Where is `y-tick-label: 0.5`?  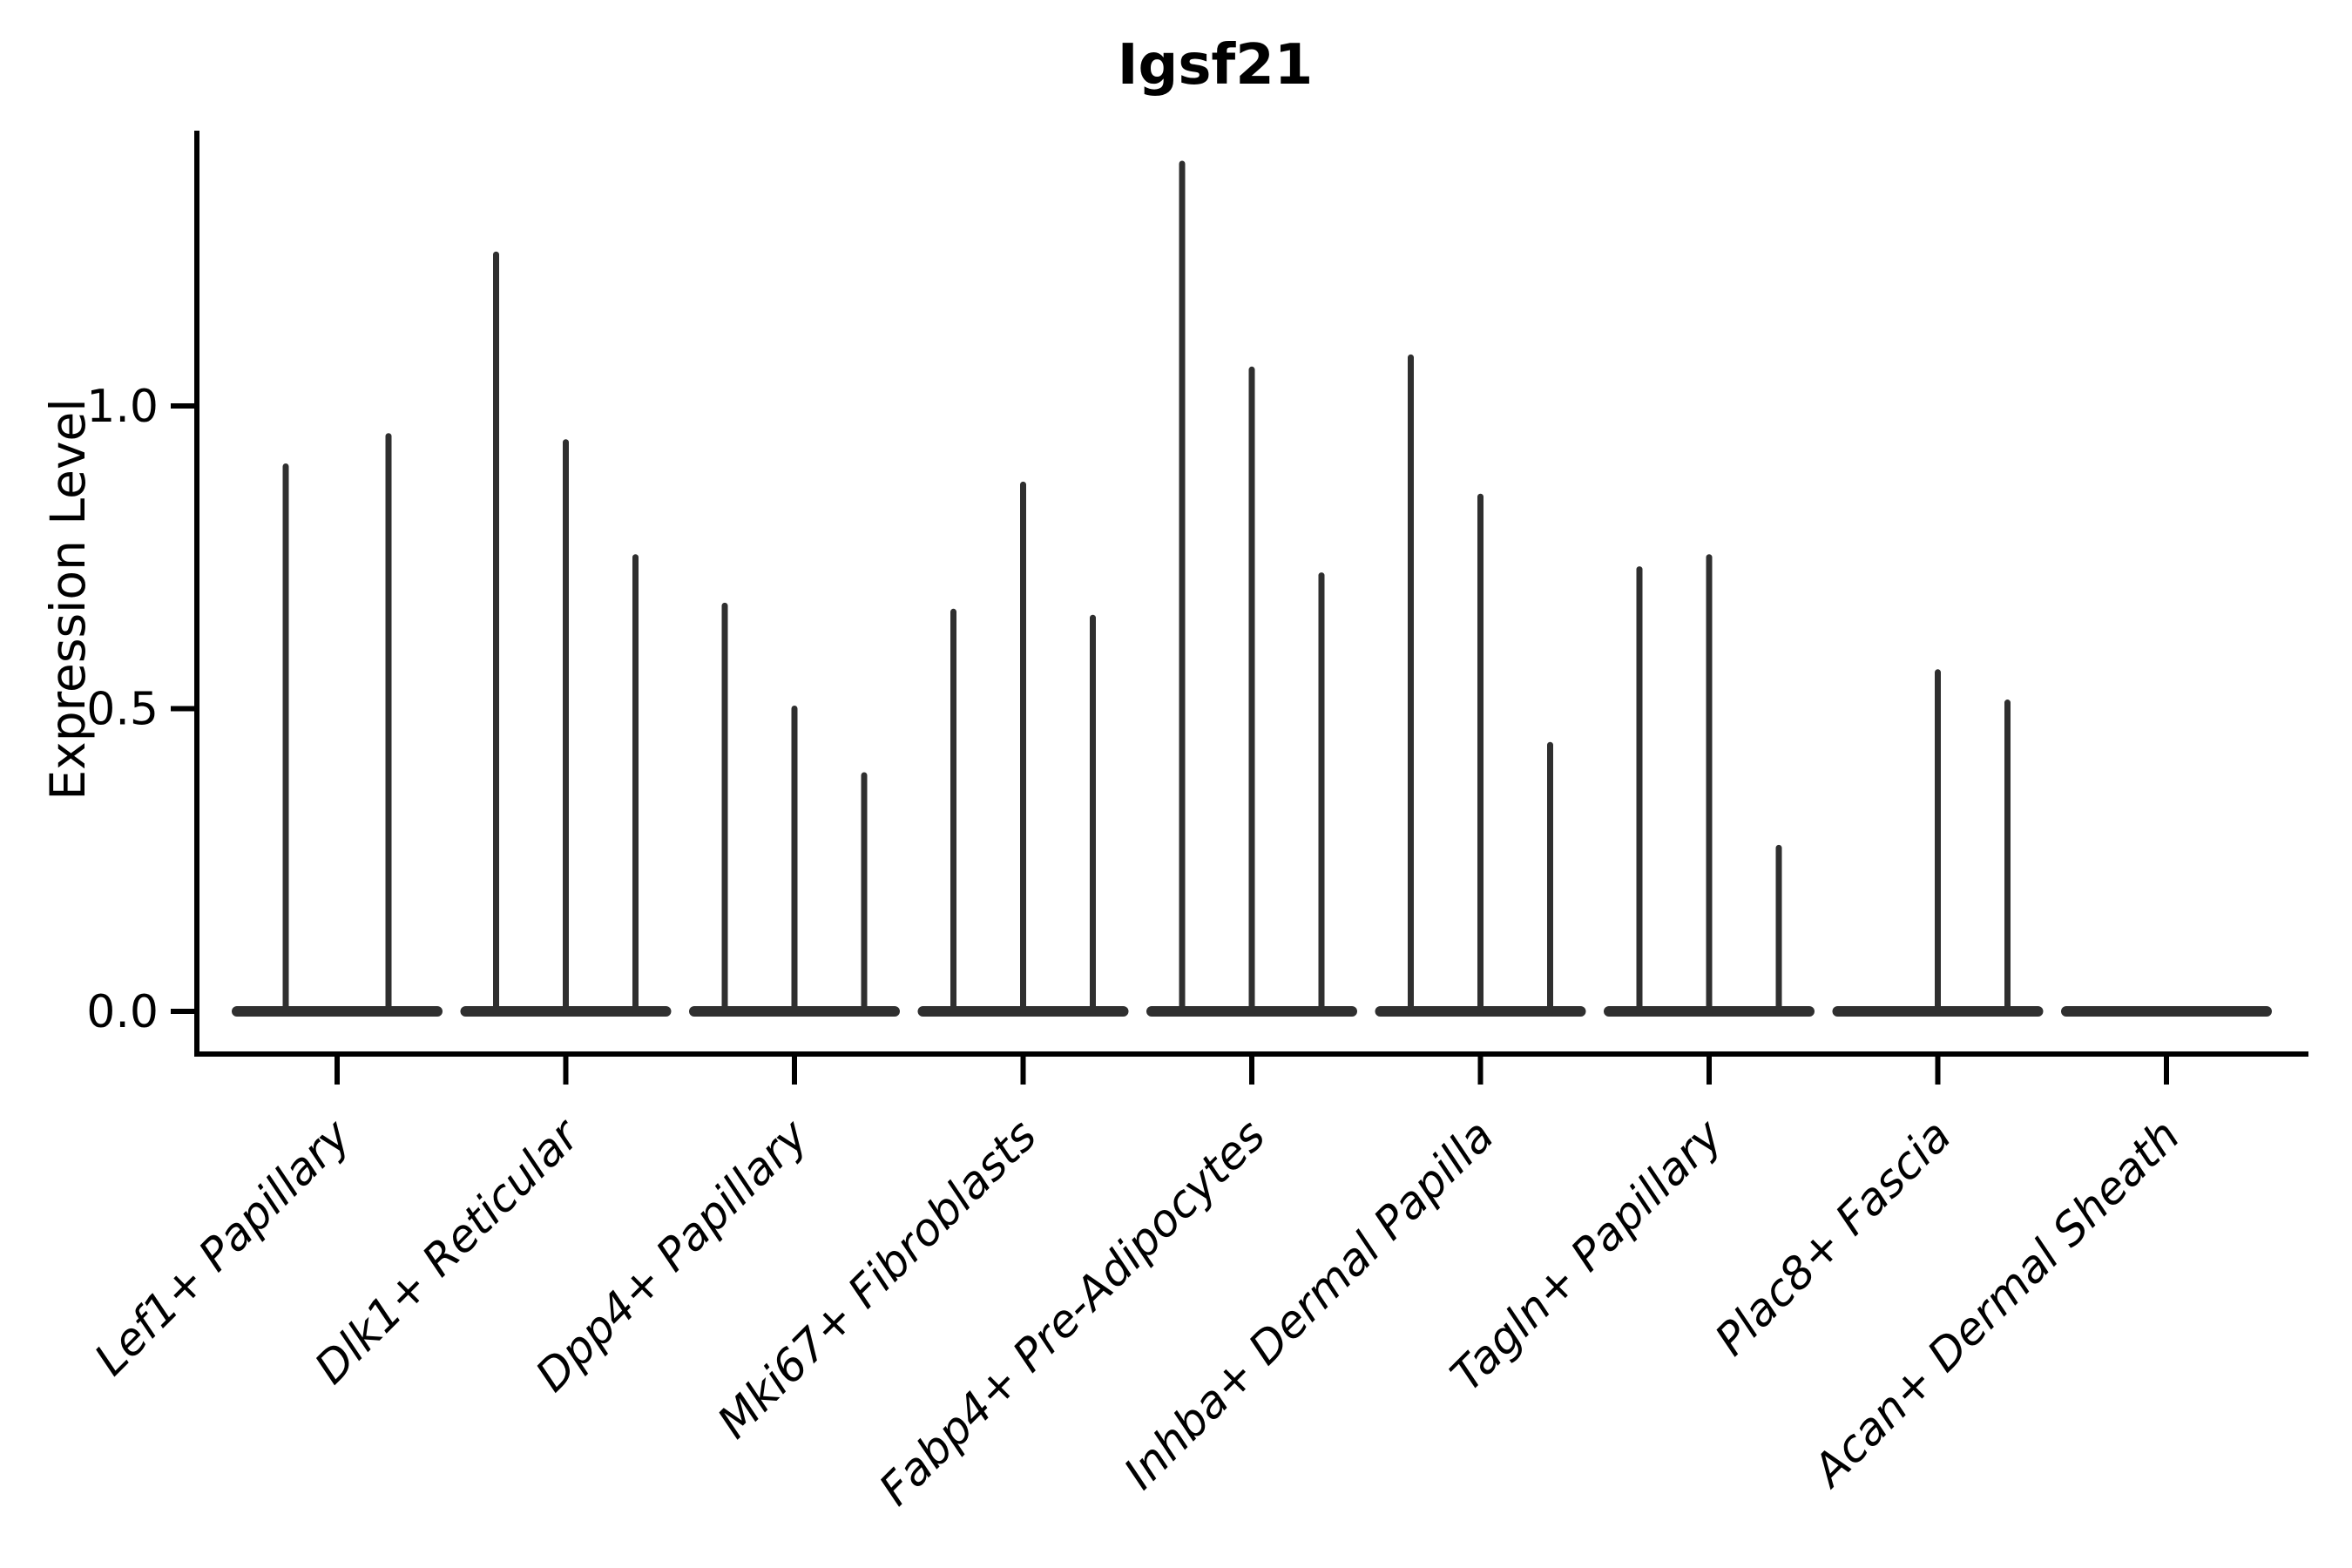 y-tick-label: 0.5 is located at coordinates (122, 710).